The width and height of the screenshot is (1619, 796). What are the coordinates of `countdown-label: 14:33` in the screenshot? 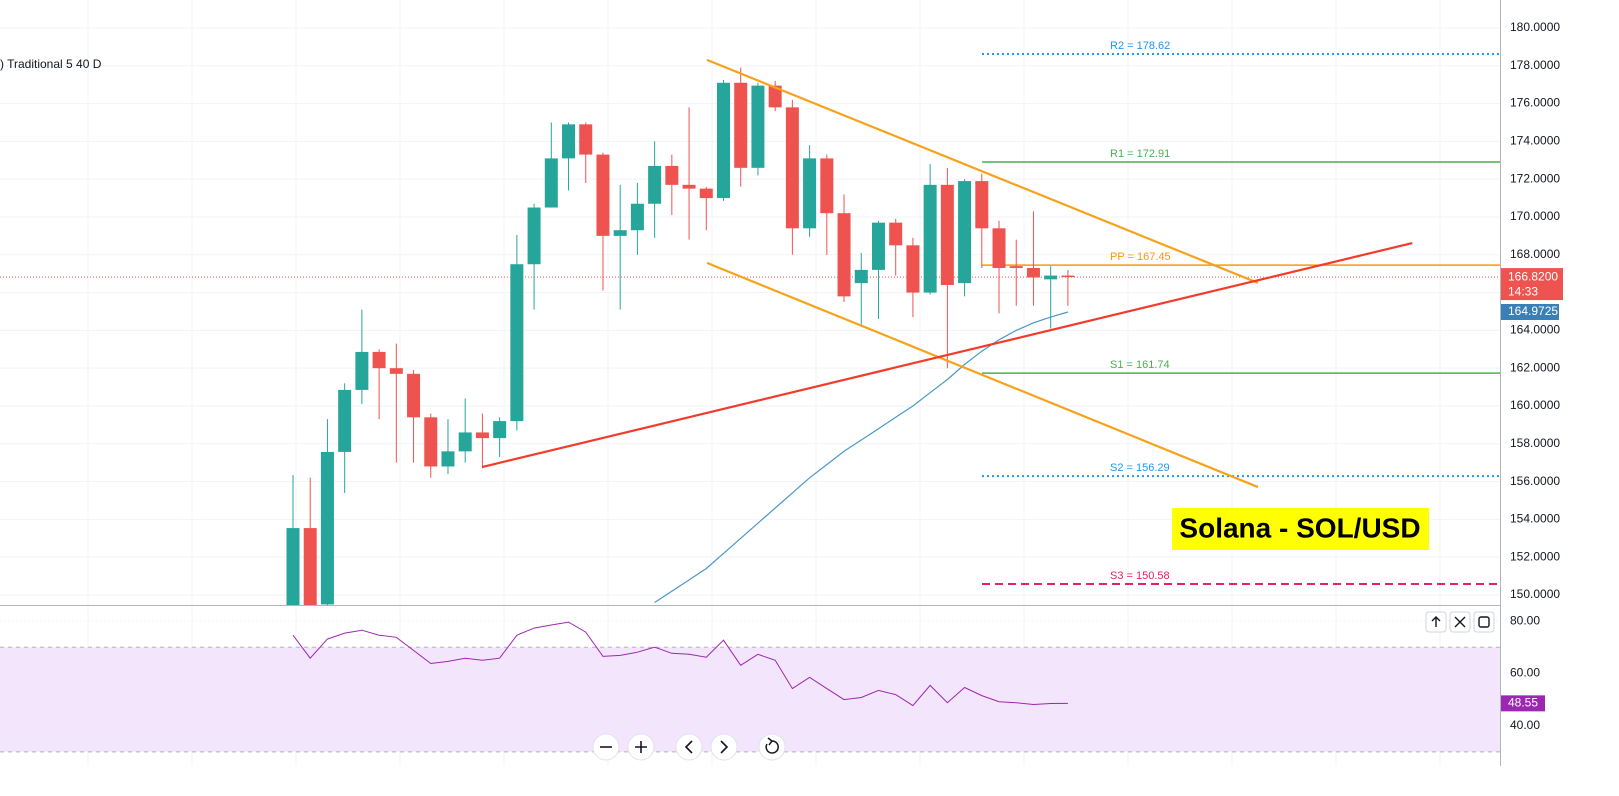 It's located at (1523, 291).